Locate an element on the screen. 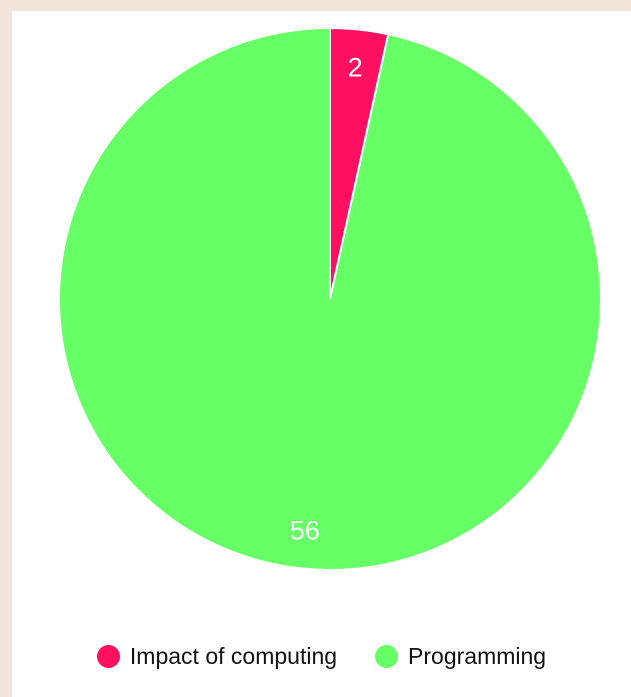 Image resolution: width=631 pixels, height=697 pixels. pie-data-labels: 2 56 is located at coordinates (326, 298).